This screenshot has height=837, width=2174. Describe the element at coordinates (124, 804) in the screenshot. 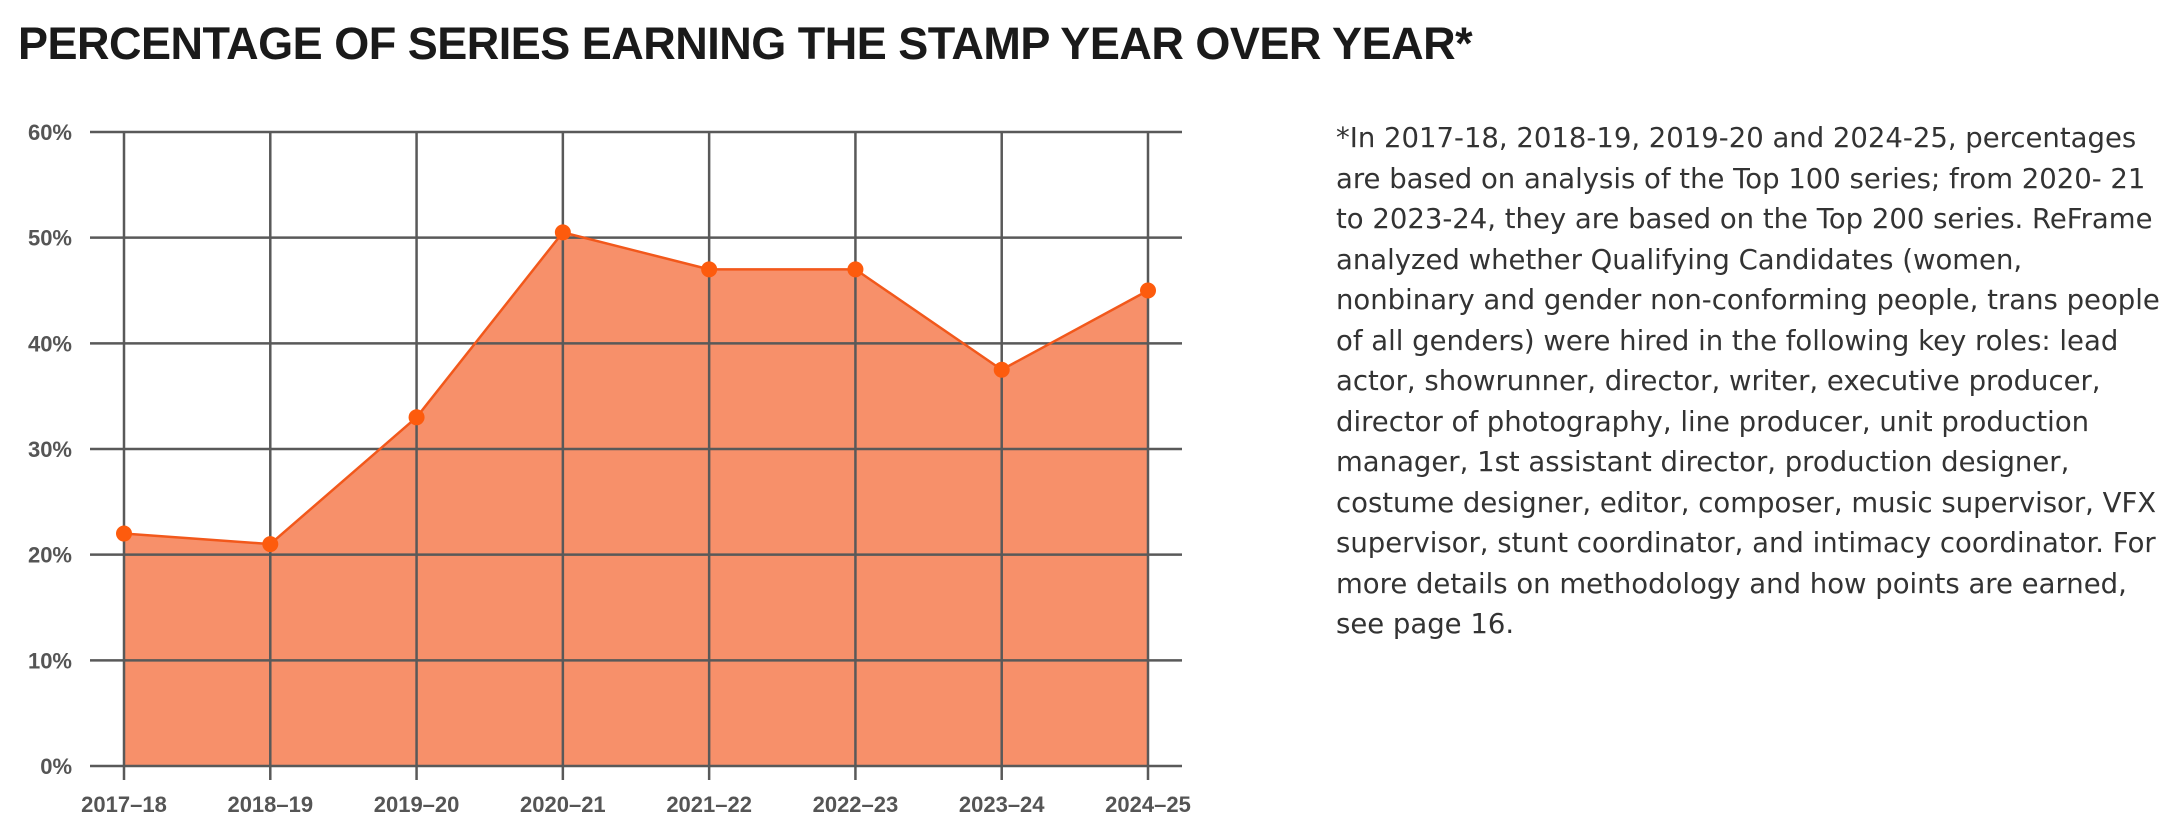

I see `x-tick-label: 2017–18` at that location.